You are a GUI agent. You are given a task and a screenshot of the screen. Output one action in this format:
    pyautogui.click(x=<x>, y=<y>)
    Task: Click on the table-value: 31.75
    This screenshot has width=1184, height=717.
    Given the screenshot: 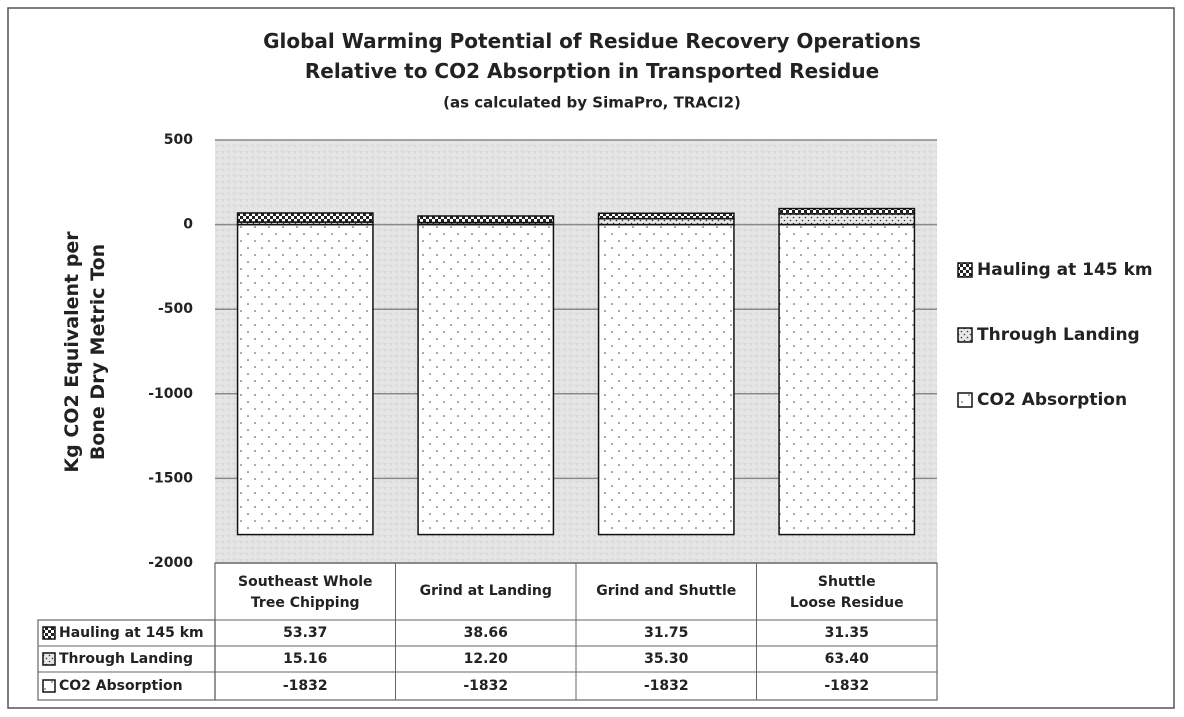 What is the action you would take?
    pyautogui.click(x=666, y=633)
    